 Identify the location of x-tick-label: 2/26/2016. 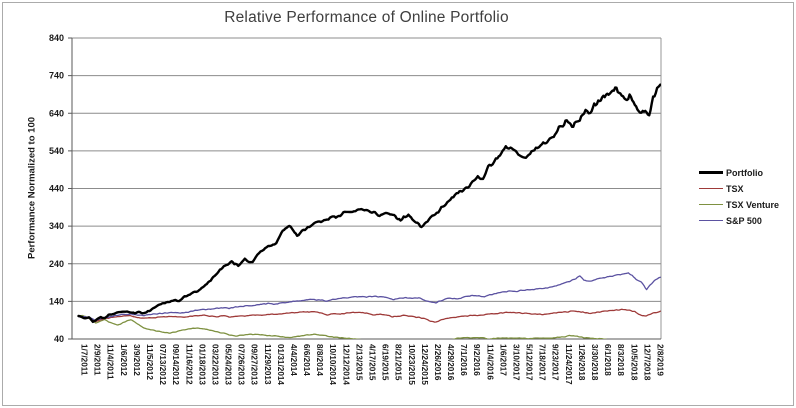
(437, 362).